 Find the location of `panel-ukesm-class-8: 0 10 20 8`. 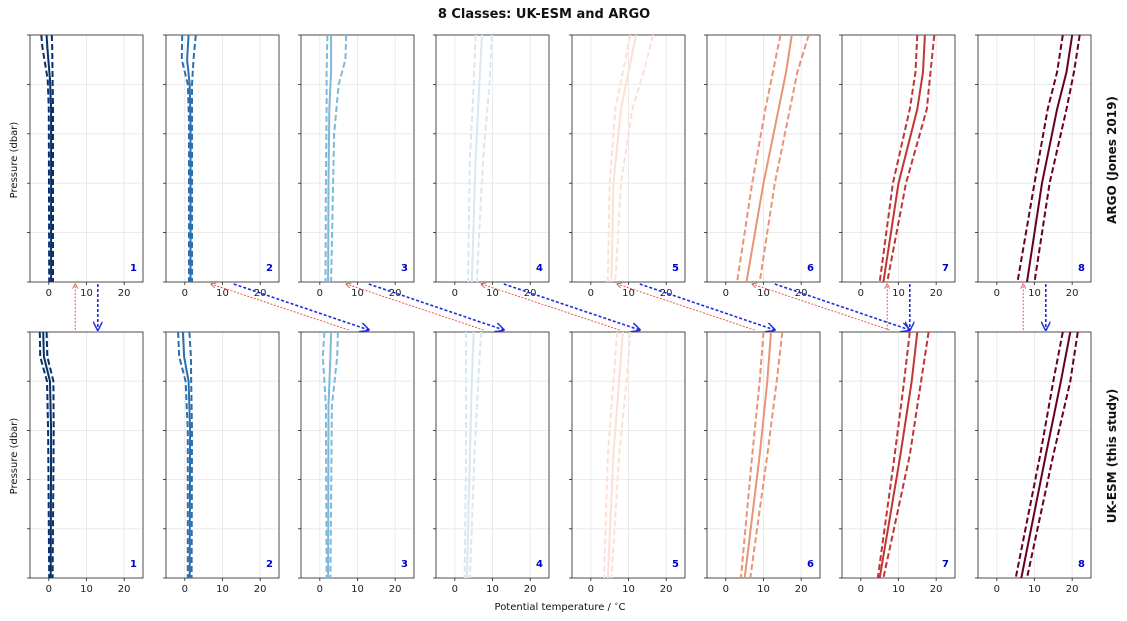

panel-ukesm-class-8: 0 10 20 8 is located at coordinates (1033, 463).